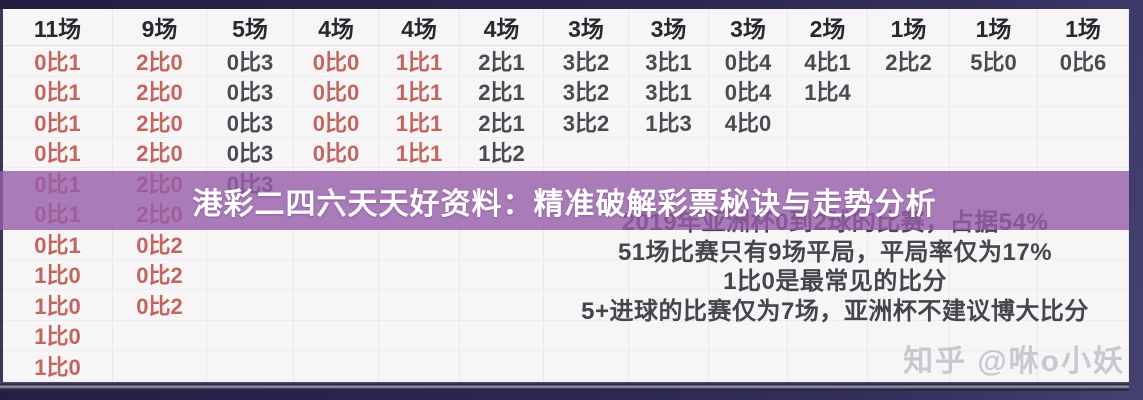 The height and width of the screenshot is (400, 1143). What do you see at coordinates (564, 204) in the screenshot?
I see `promo-banner-text: 港彩二四六天天好资料：精准破解彩票秘诀与走势分析` at bounding box center [564, 204].